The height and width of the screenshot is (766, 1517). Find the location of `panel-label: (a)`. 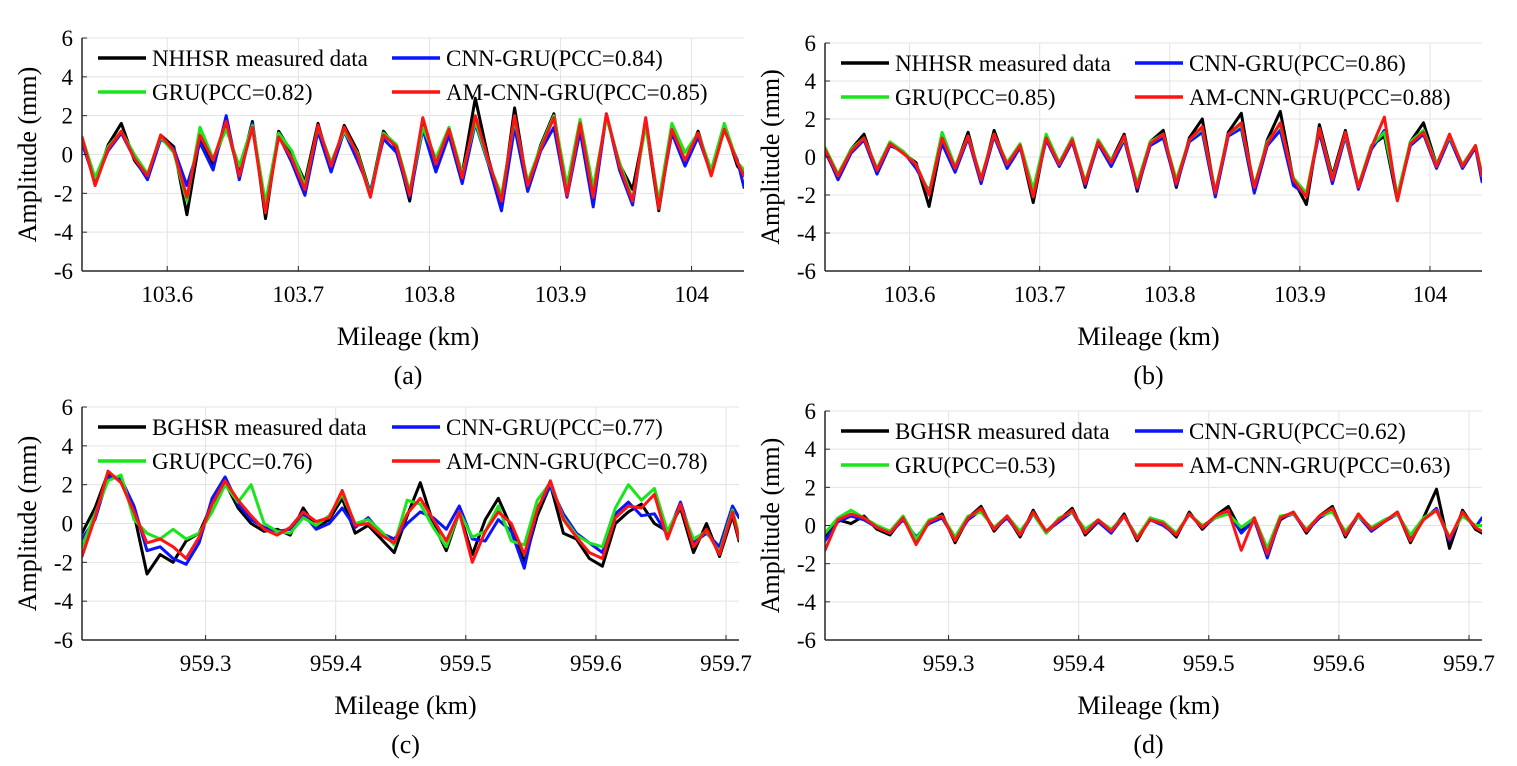

panel-label: (a) is located at coordinates (408, 375).